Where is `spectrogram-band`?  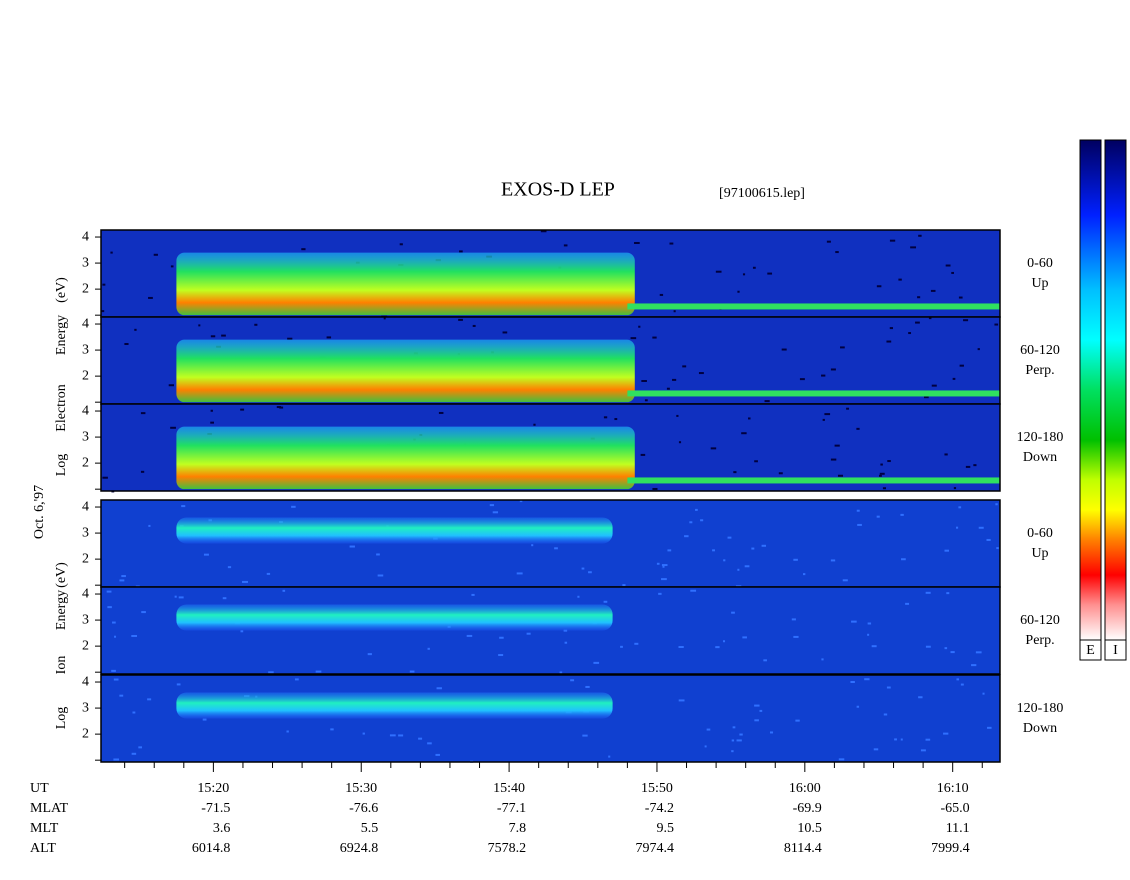
spectrogram-band is located at coordinates (394, 617).